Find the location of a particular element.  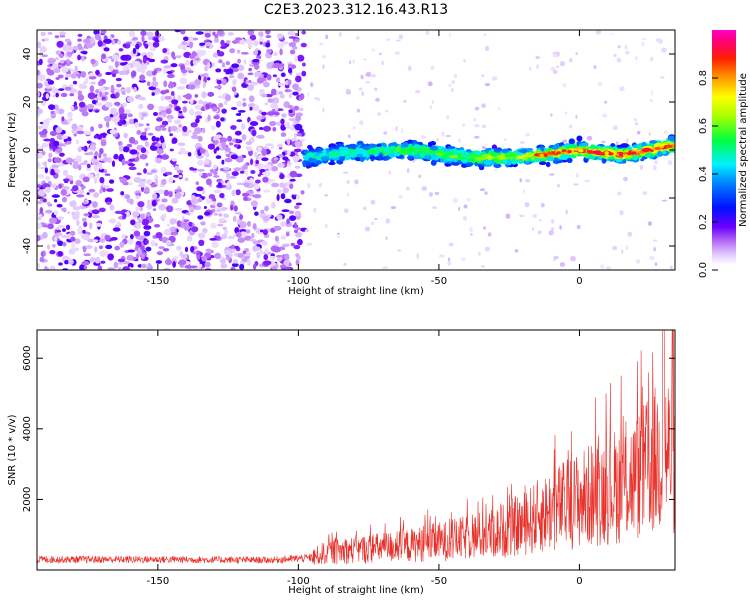

y-tick-label: 0 is located at coordinates (27, 150).